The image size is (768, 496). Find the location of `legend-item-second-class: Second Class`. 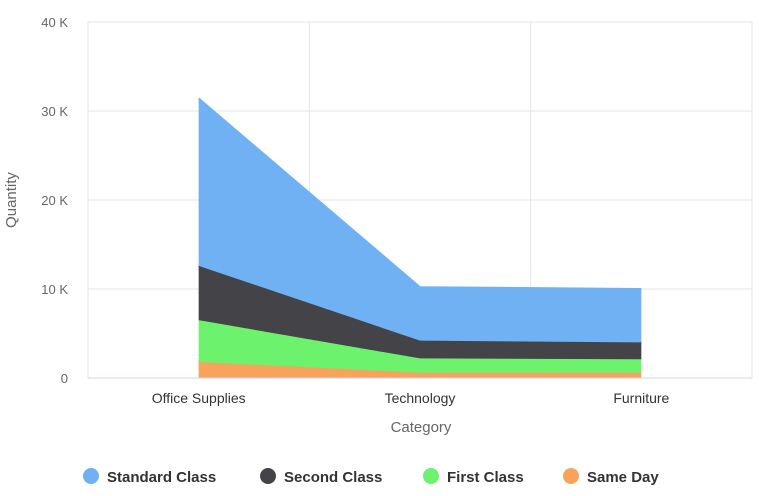

legend-item-second-class: Second Class is located at coordinates (321, 477).